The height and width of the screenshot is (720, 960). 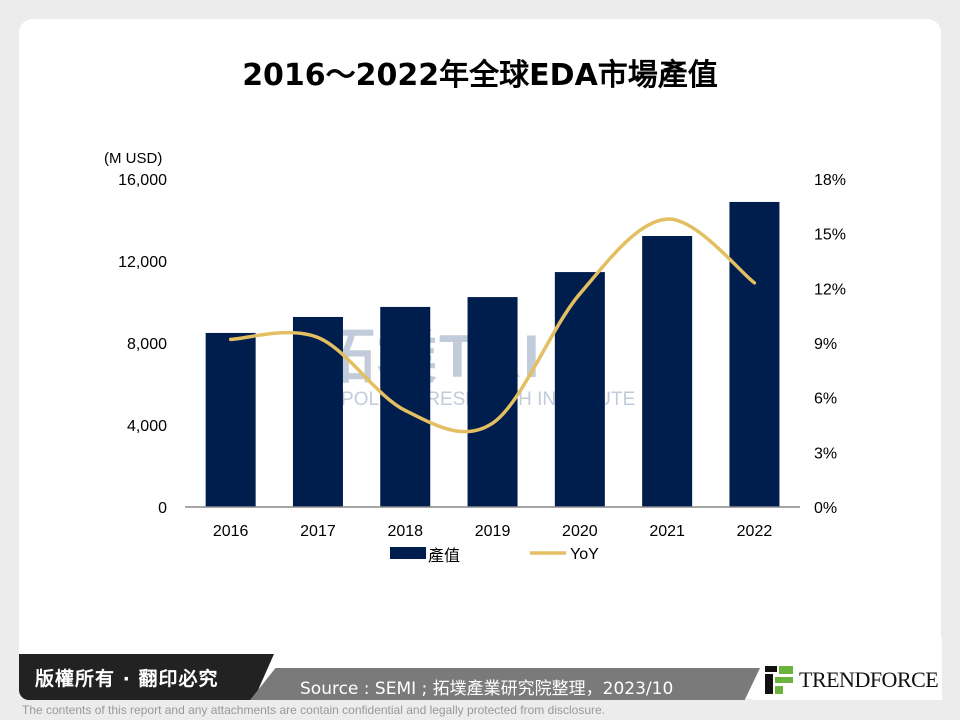 I want to click on legend: 產值 YoY, so click(x=494, y=555).